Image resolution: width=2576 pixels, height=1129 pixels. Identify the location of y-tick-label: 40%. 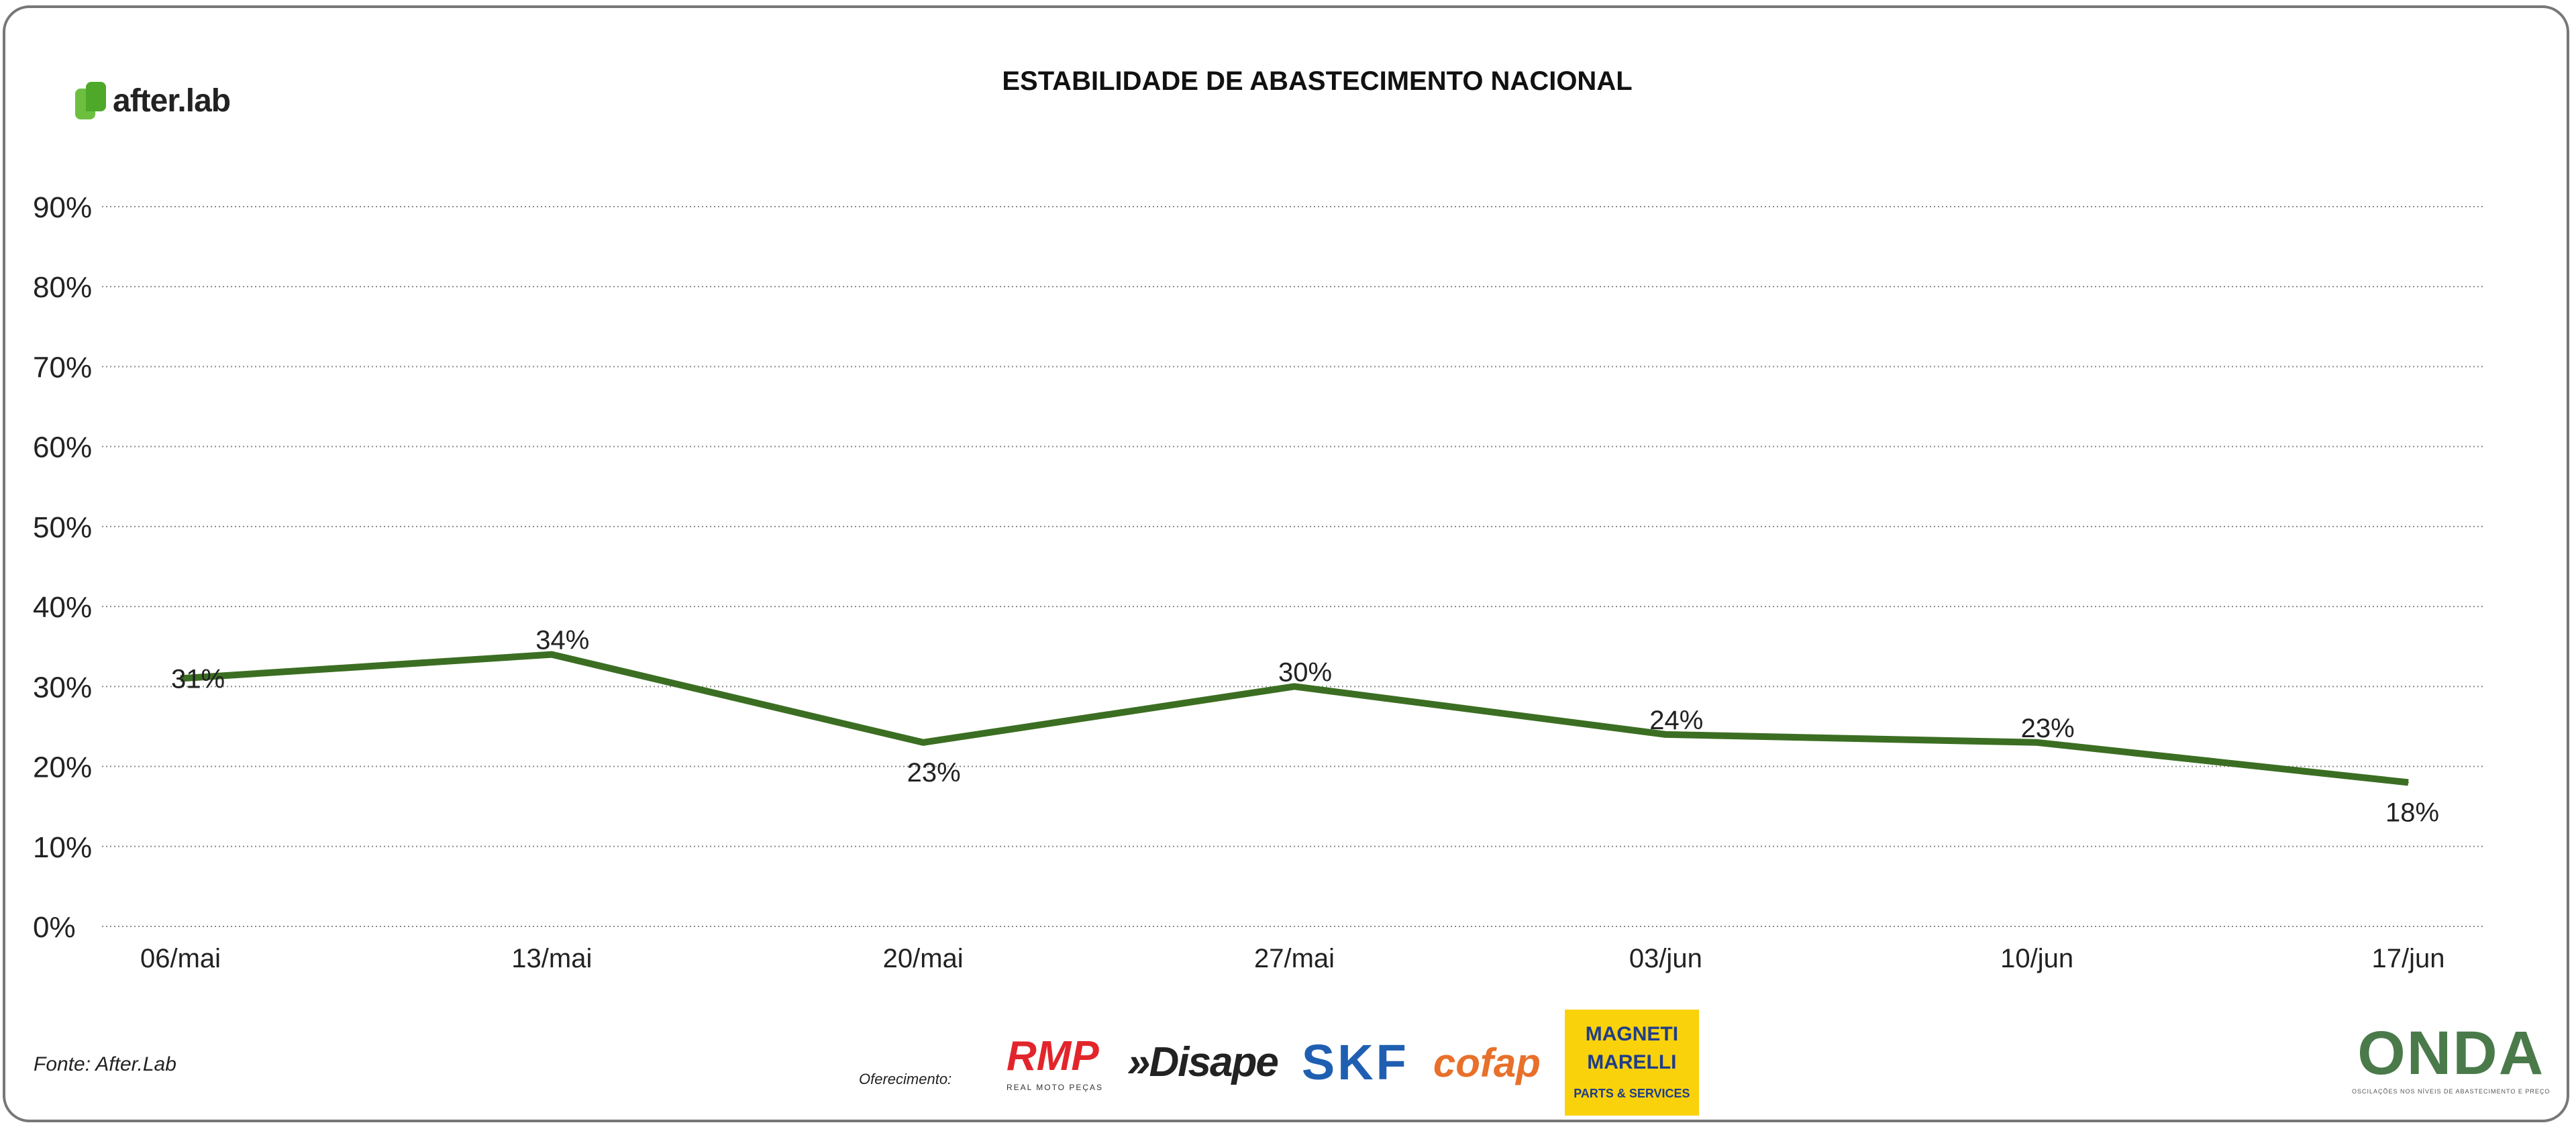
(62, 607).